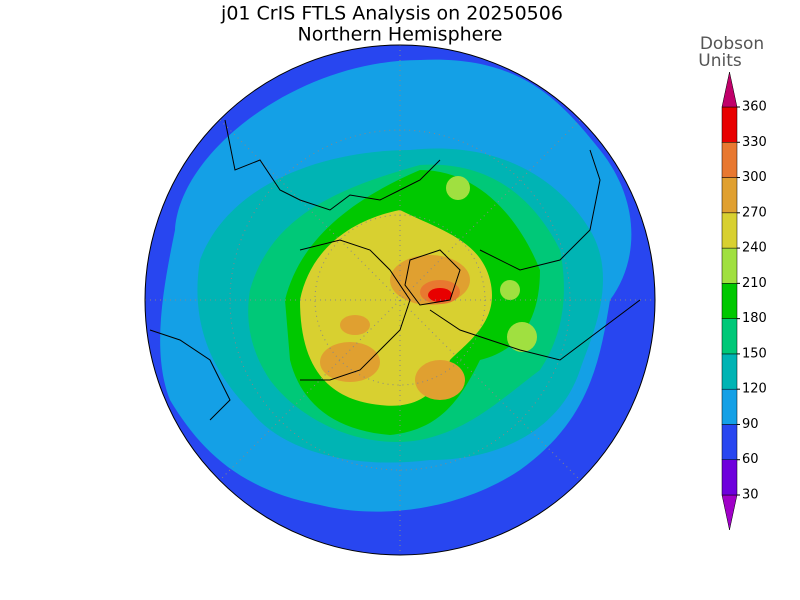  Describe the element at coordinates (754, 389) in the screenshot. I see `tick-label: 120` at that location.